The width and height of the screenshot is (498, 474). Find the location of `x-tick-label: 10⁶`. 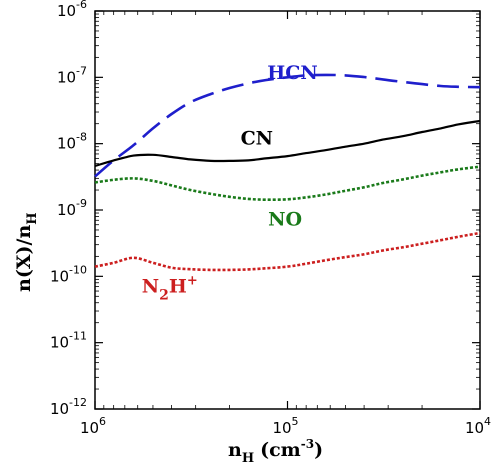

x-tick-label: 10⁶ is located at coordinates (93, 426).